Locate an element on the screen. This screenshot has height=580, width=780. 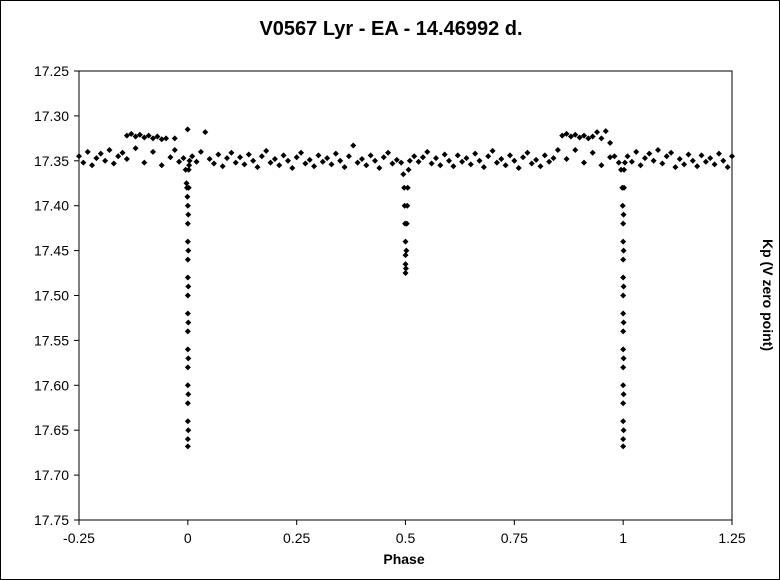
x-tick-label: 0.5 is located at coordinates (406, 538).